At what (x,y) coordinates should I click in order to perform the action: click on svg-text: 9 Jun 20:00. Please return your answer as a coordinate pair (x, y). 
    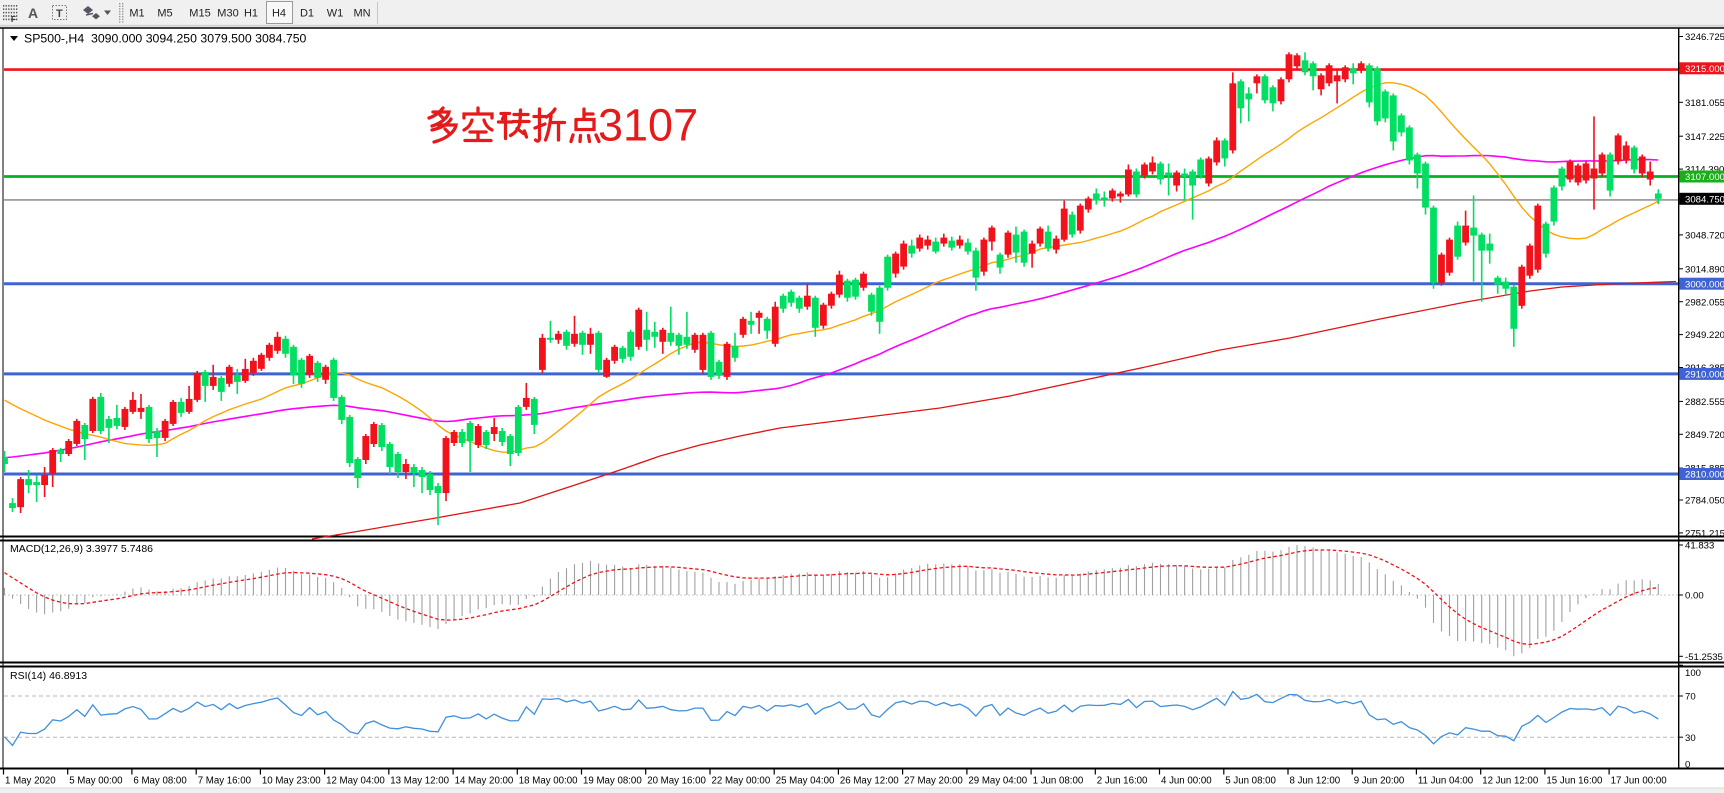
    Looking at the image, I should click on (1379, 781).